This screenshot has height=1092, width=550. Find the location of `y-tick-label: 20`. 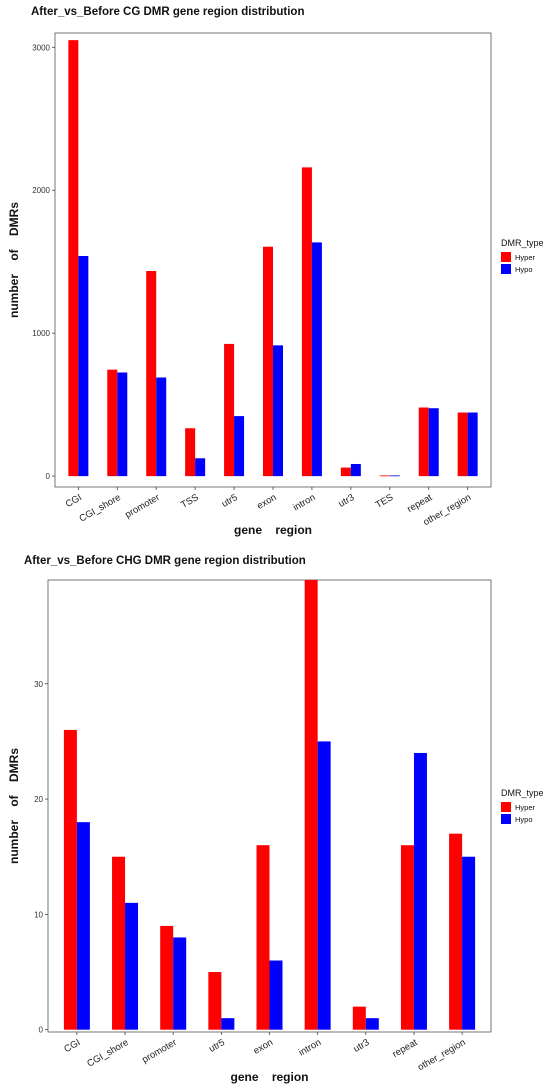

y-tick-label: 20 is located at coordinates (38, 799).